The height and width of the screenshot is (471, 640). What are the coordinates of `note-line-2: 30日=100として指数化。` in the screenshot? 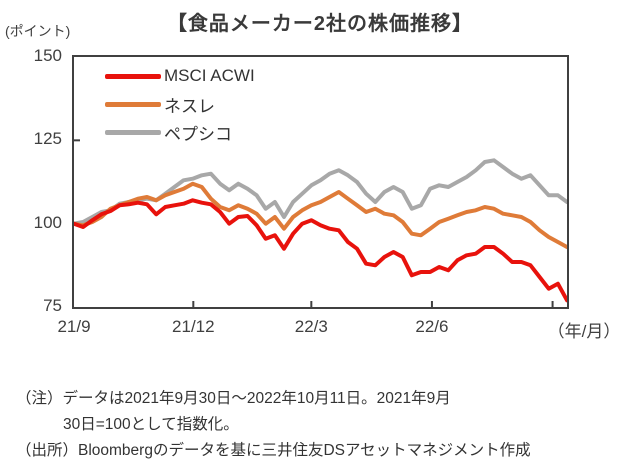 It's located at (151, 424).